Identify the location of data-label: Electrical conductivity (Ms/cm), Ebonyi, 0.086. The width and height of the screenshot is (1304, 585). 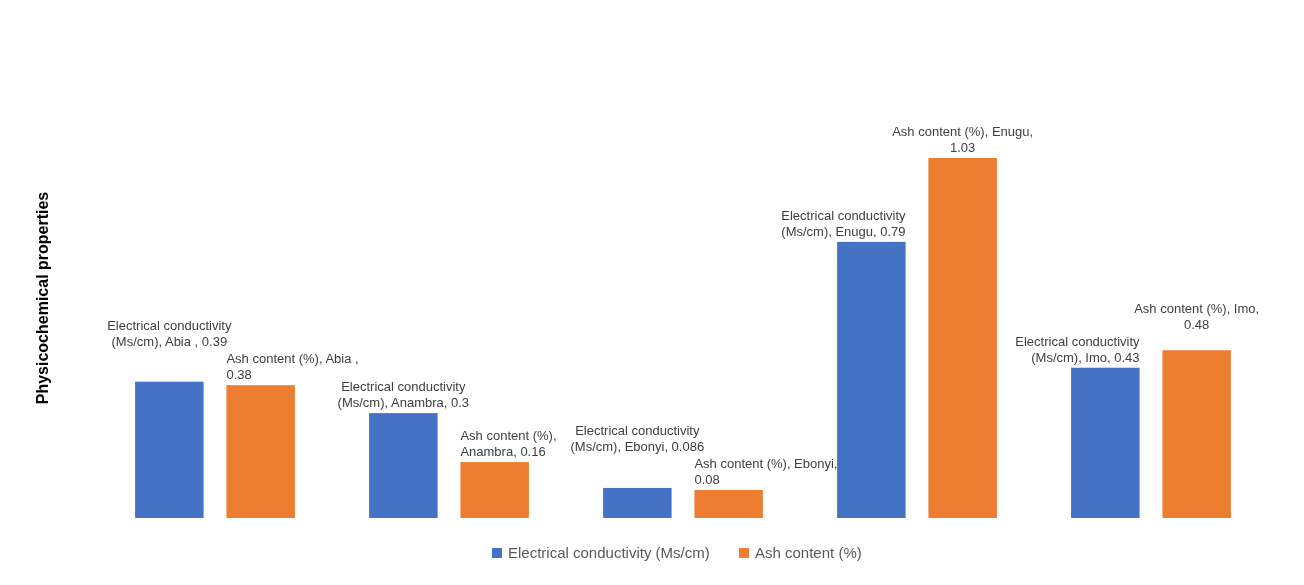
(637, 439).